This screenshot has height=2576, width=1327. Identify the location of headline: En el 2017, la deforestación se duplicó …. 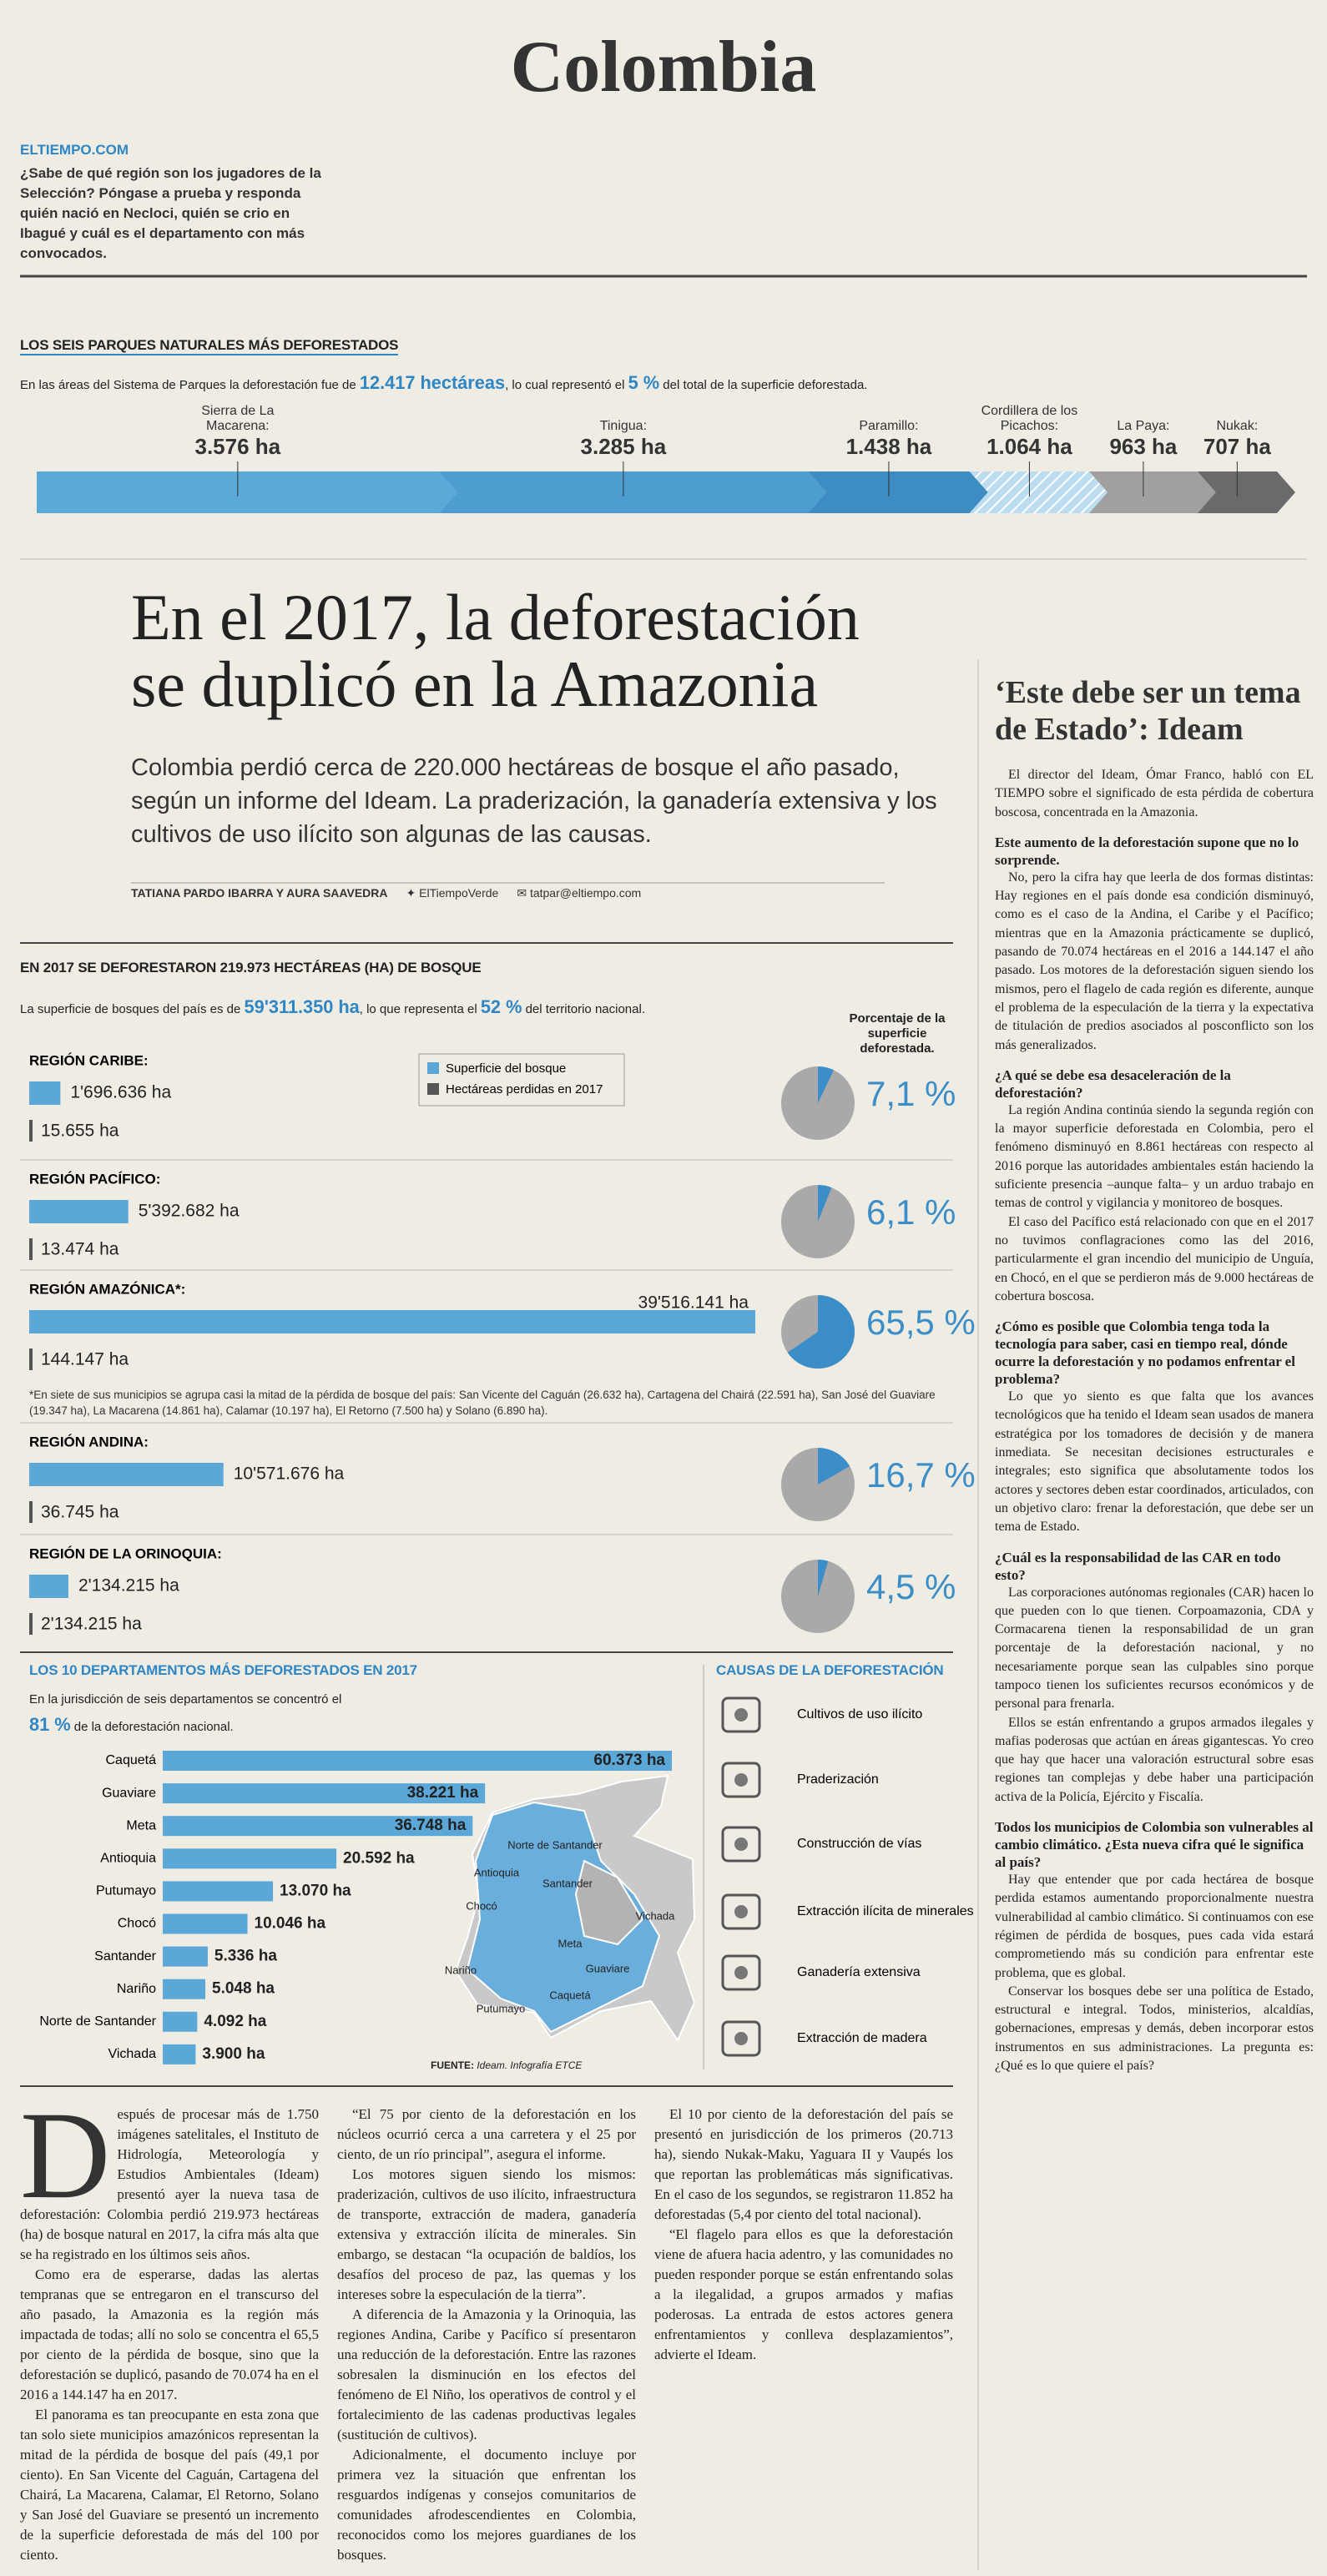
(495, 651).